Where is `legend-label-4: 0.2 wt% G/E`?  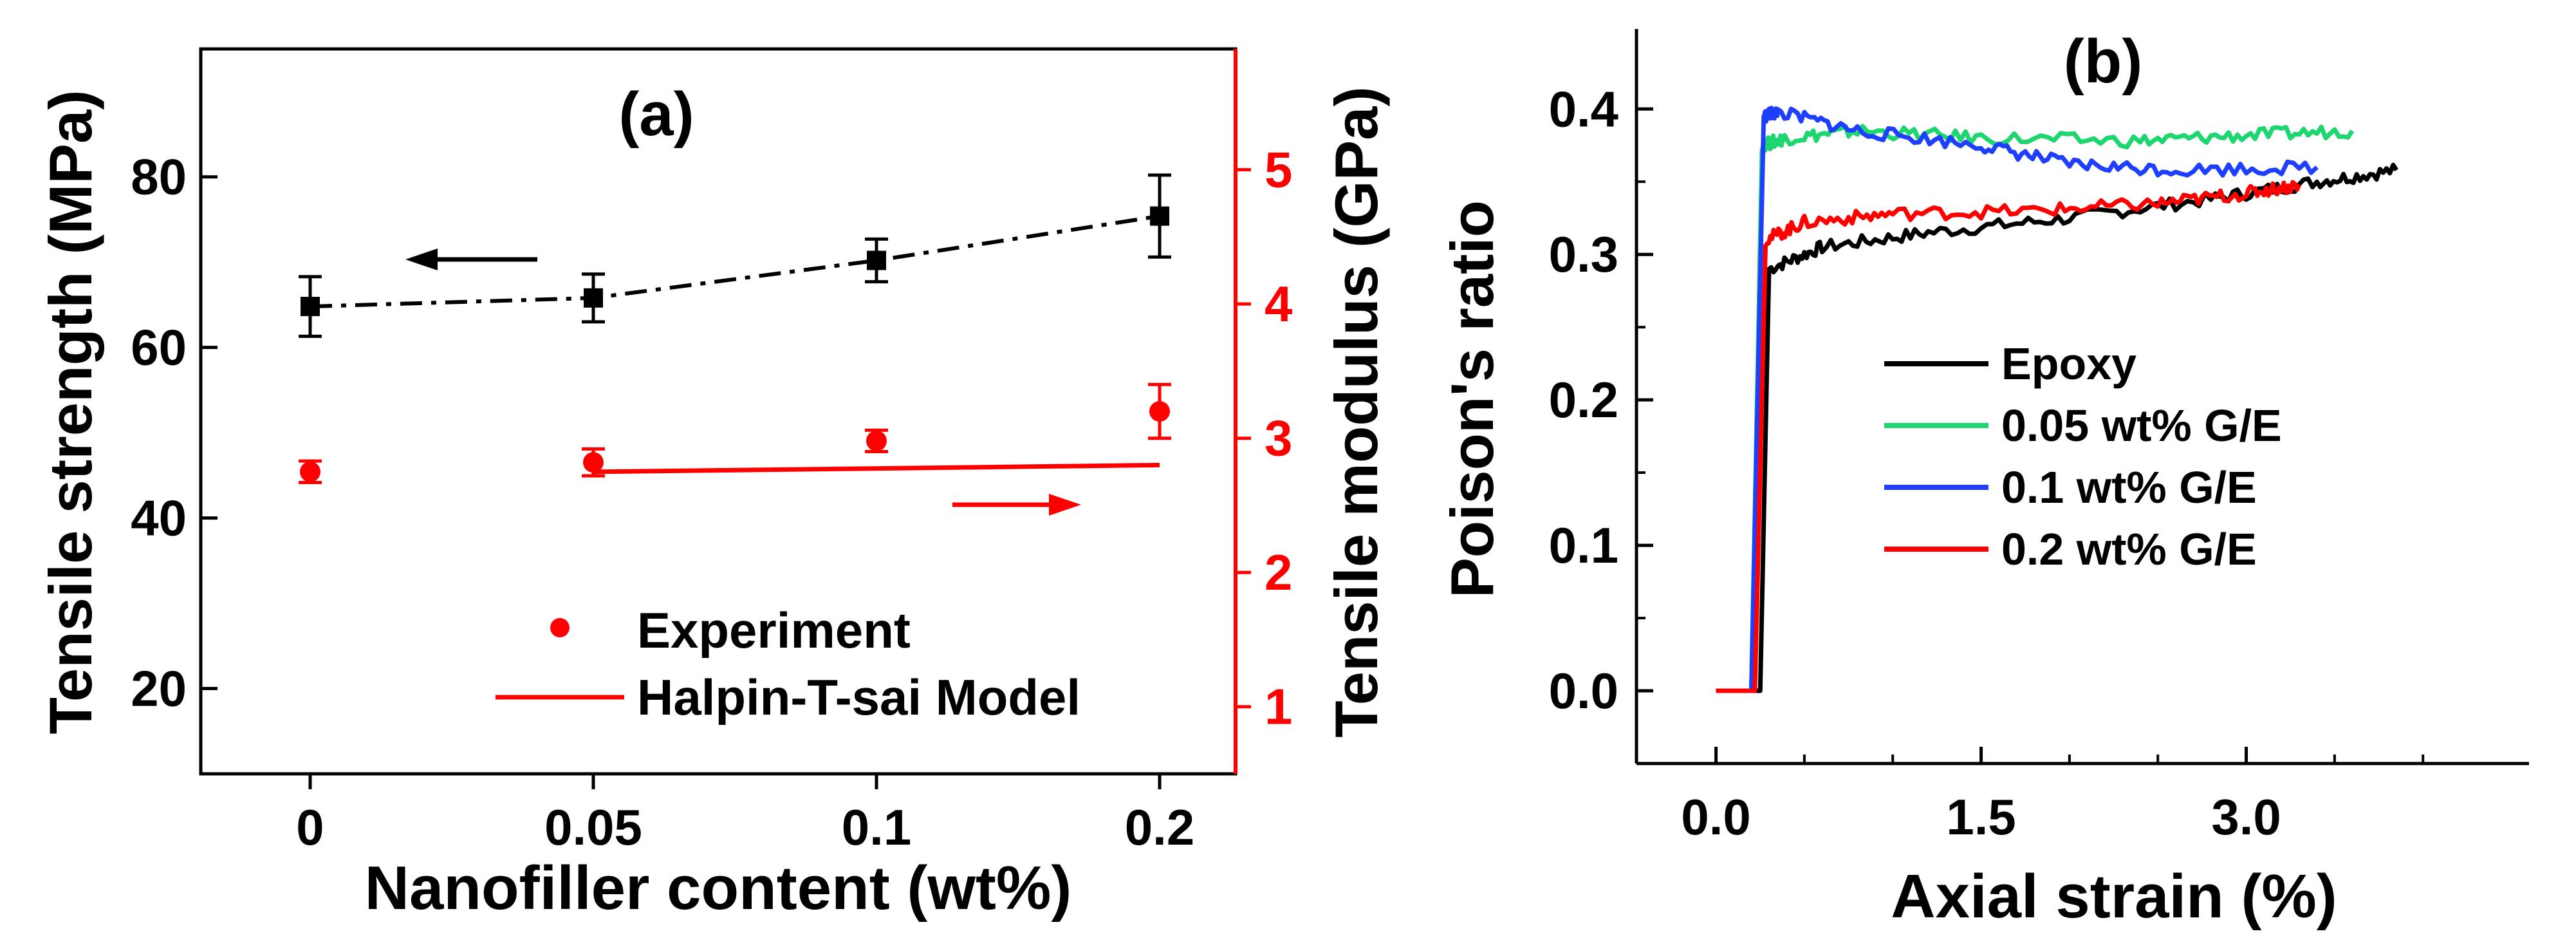 legend-label-4: 0.2 wt% G/E is located at coordinates (2129, 549).